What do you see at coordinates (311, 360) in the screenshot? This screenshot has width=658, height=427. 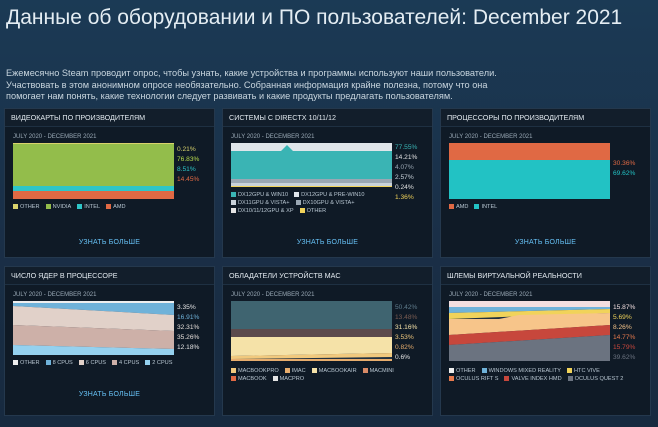 I see `area-macbook` at bounding box center [311, 360].